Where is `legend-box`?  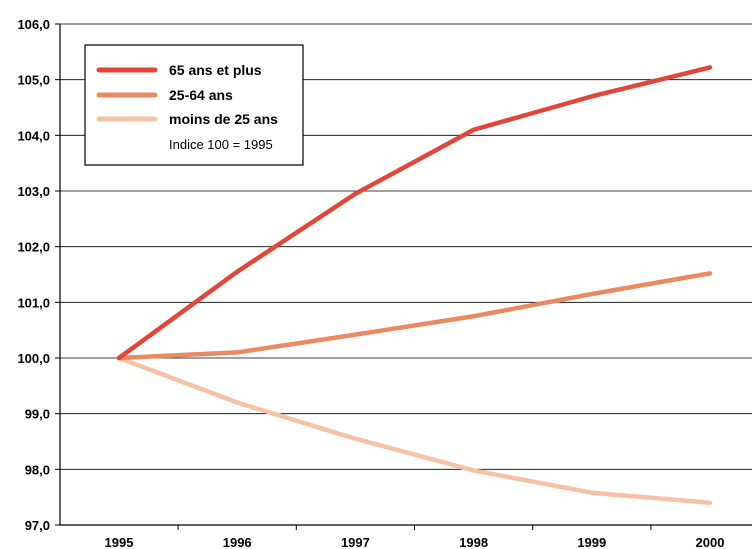 legend-box is located at coordinates (194, 105).